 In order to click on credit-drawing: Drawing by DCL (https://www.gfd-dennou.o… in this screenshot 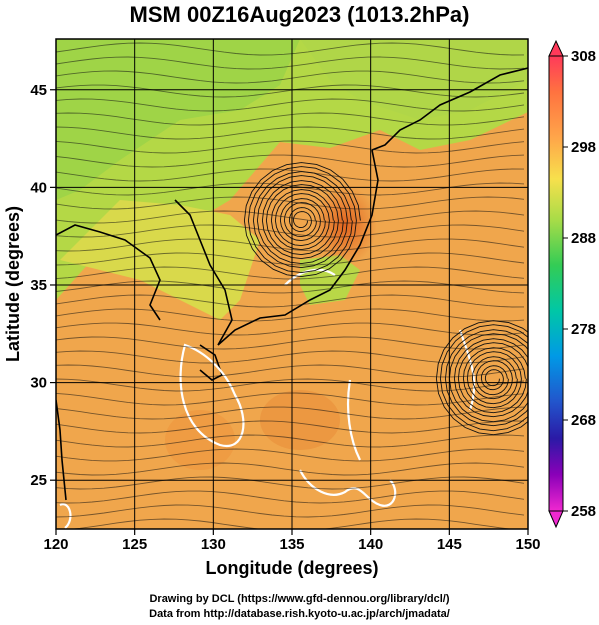, I will do `click(299, 599)`.